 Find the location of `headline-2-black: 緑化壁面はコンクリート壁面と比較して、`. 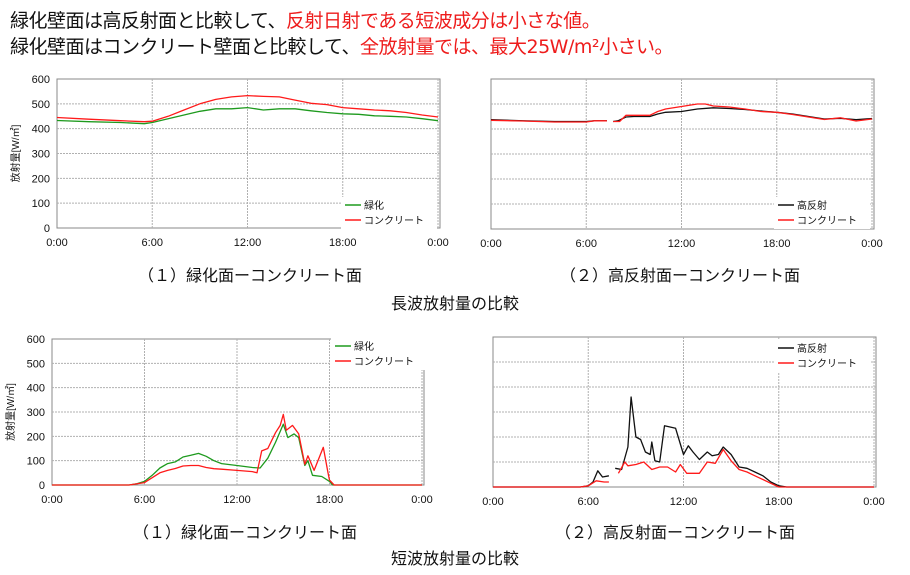

headline-2-black: 緑化壁面はコンクリート壁面と比較して、 is located at coordinates (185, 47).